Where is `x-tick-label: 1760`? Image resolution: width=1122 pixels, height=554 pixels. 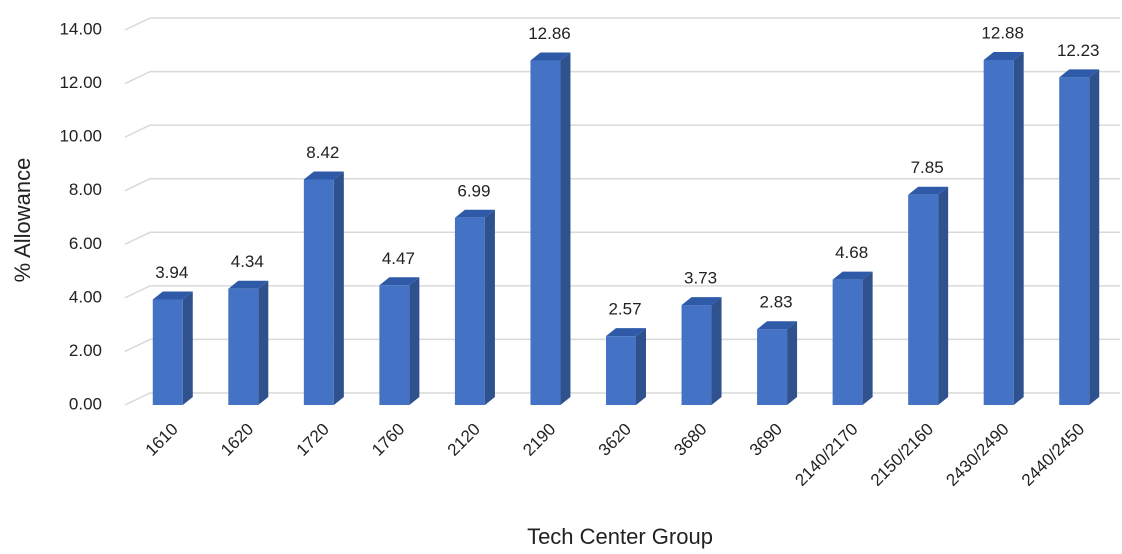
x-tick-label: 1760 is located at coordinates (388, 440).